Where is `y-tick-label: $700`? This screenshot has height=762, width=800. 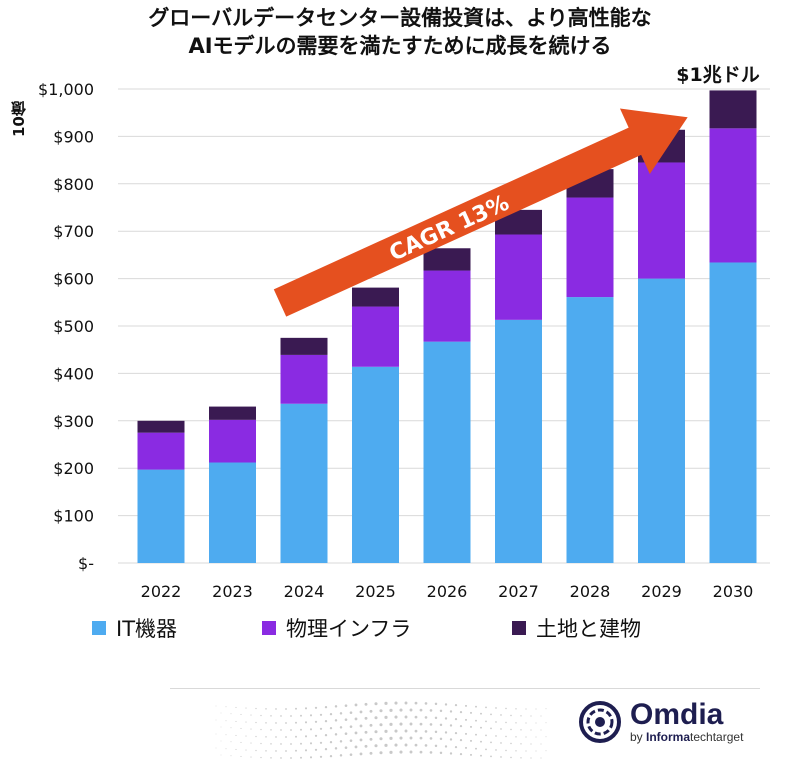
y-tick-label: $700 is located at coordinates (73, 231).